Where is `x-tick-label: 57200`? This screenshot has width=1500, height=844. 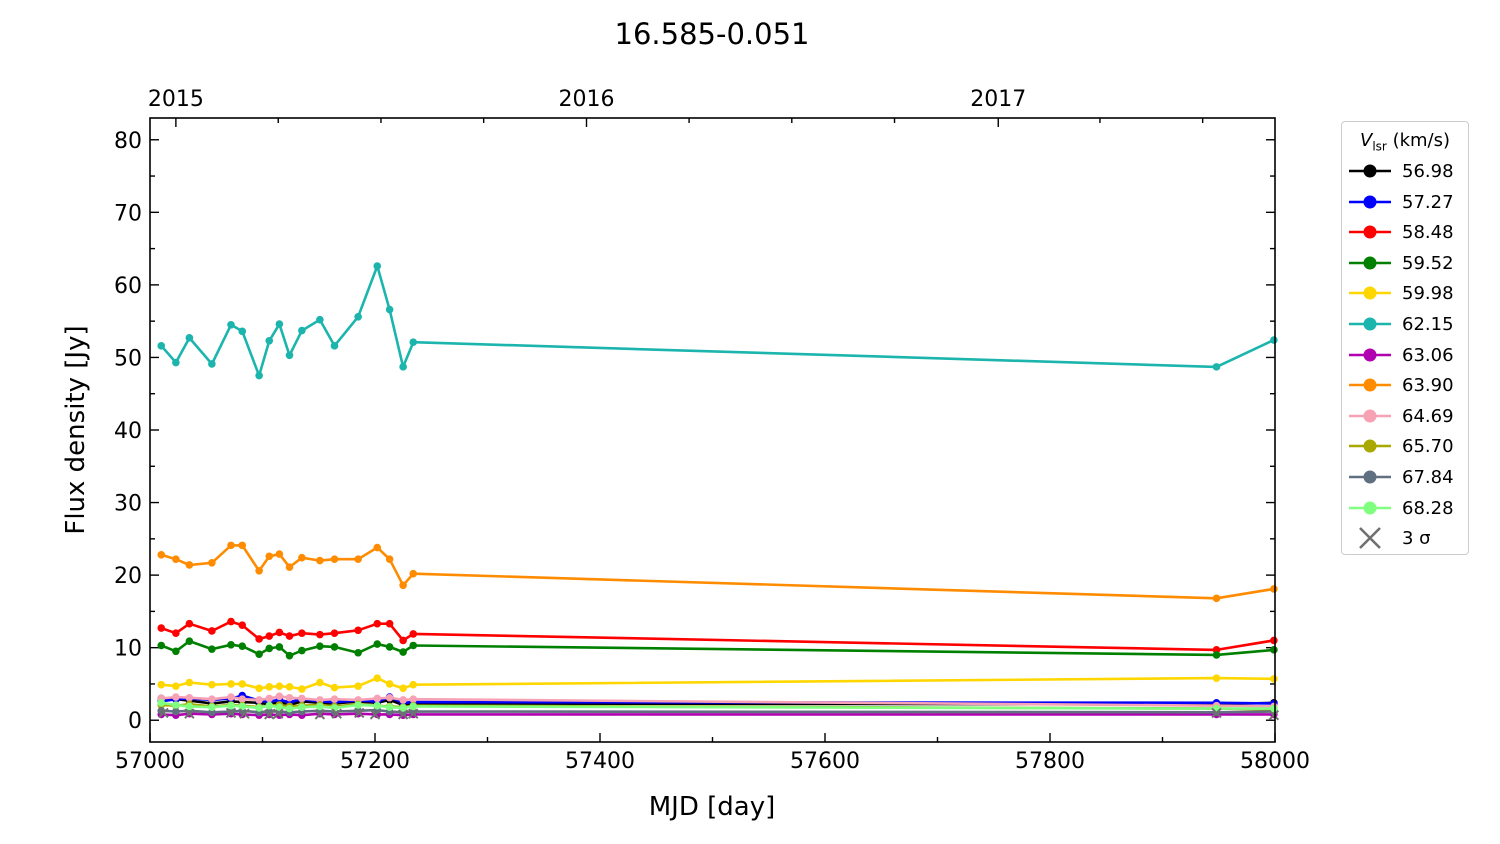
x-tick-label: 57200 is located at coordinates (375, 761).